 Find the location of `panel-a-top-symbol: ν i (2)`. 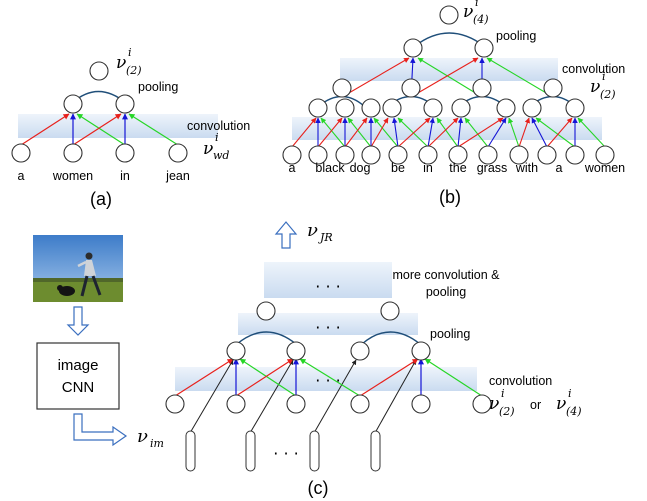

panel-a-top-symbol: ν i (2) is located at coordinates (129, 61).